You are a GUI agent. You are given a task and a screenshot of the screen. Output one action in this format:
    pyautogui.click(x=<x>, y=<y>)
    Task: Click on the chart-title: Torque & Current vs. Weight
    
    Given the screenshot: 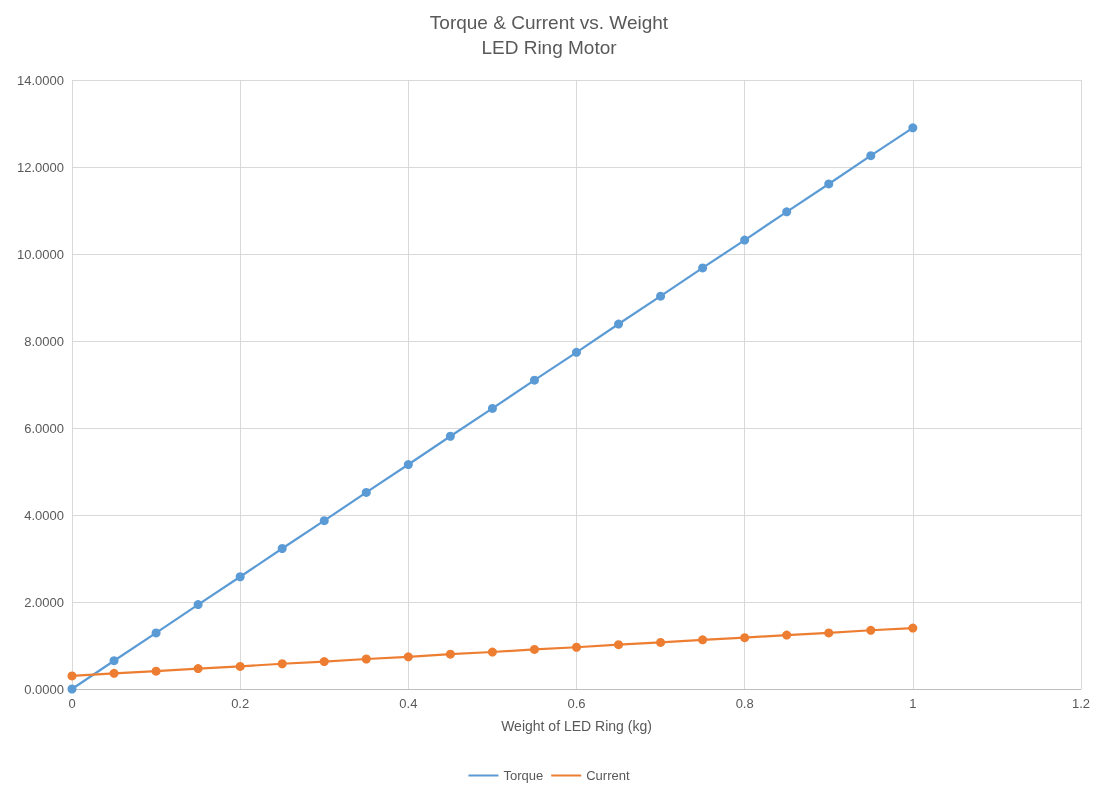 What is the action you would take?
    pyautogui.click(x=549, y=22)
    